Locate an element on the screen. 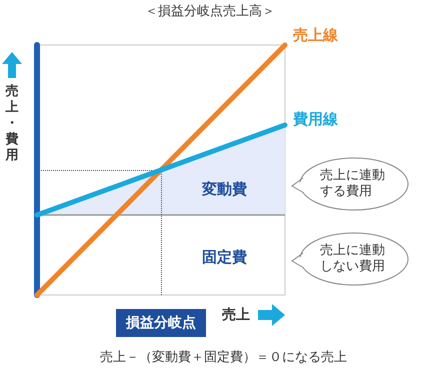 The image size is (424, 370). text: 損益分岐点 is located at coordinates (161, 323).